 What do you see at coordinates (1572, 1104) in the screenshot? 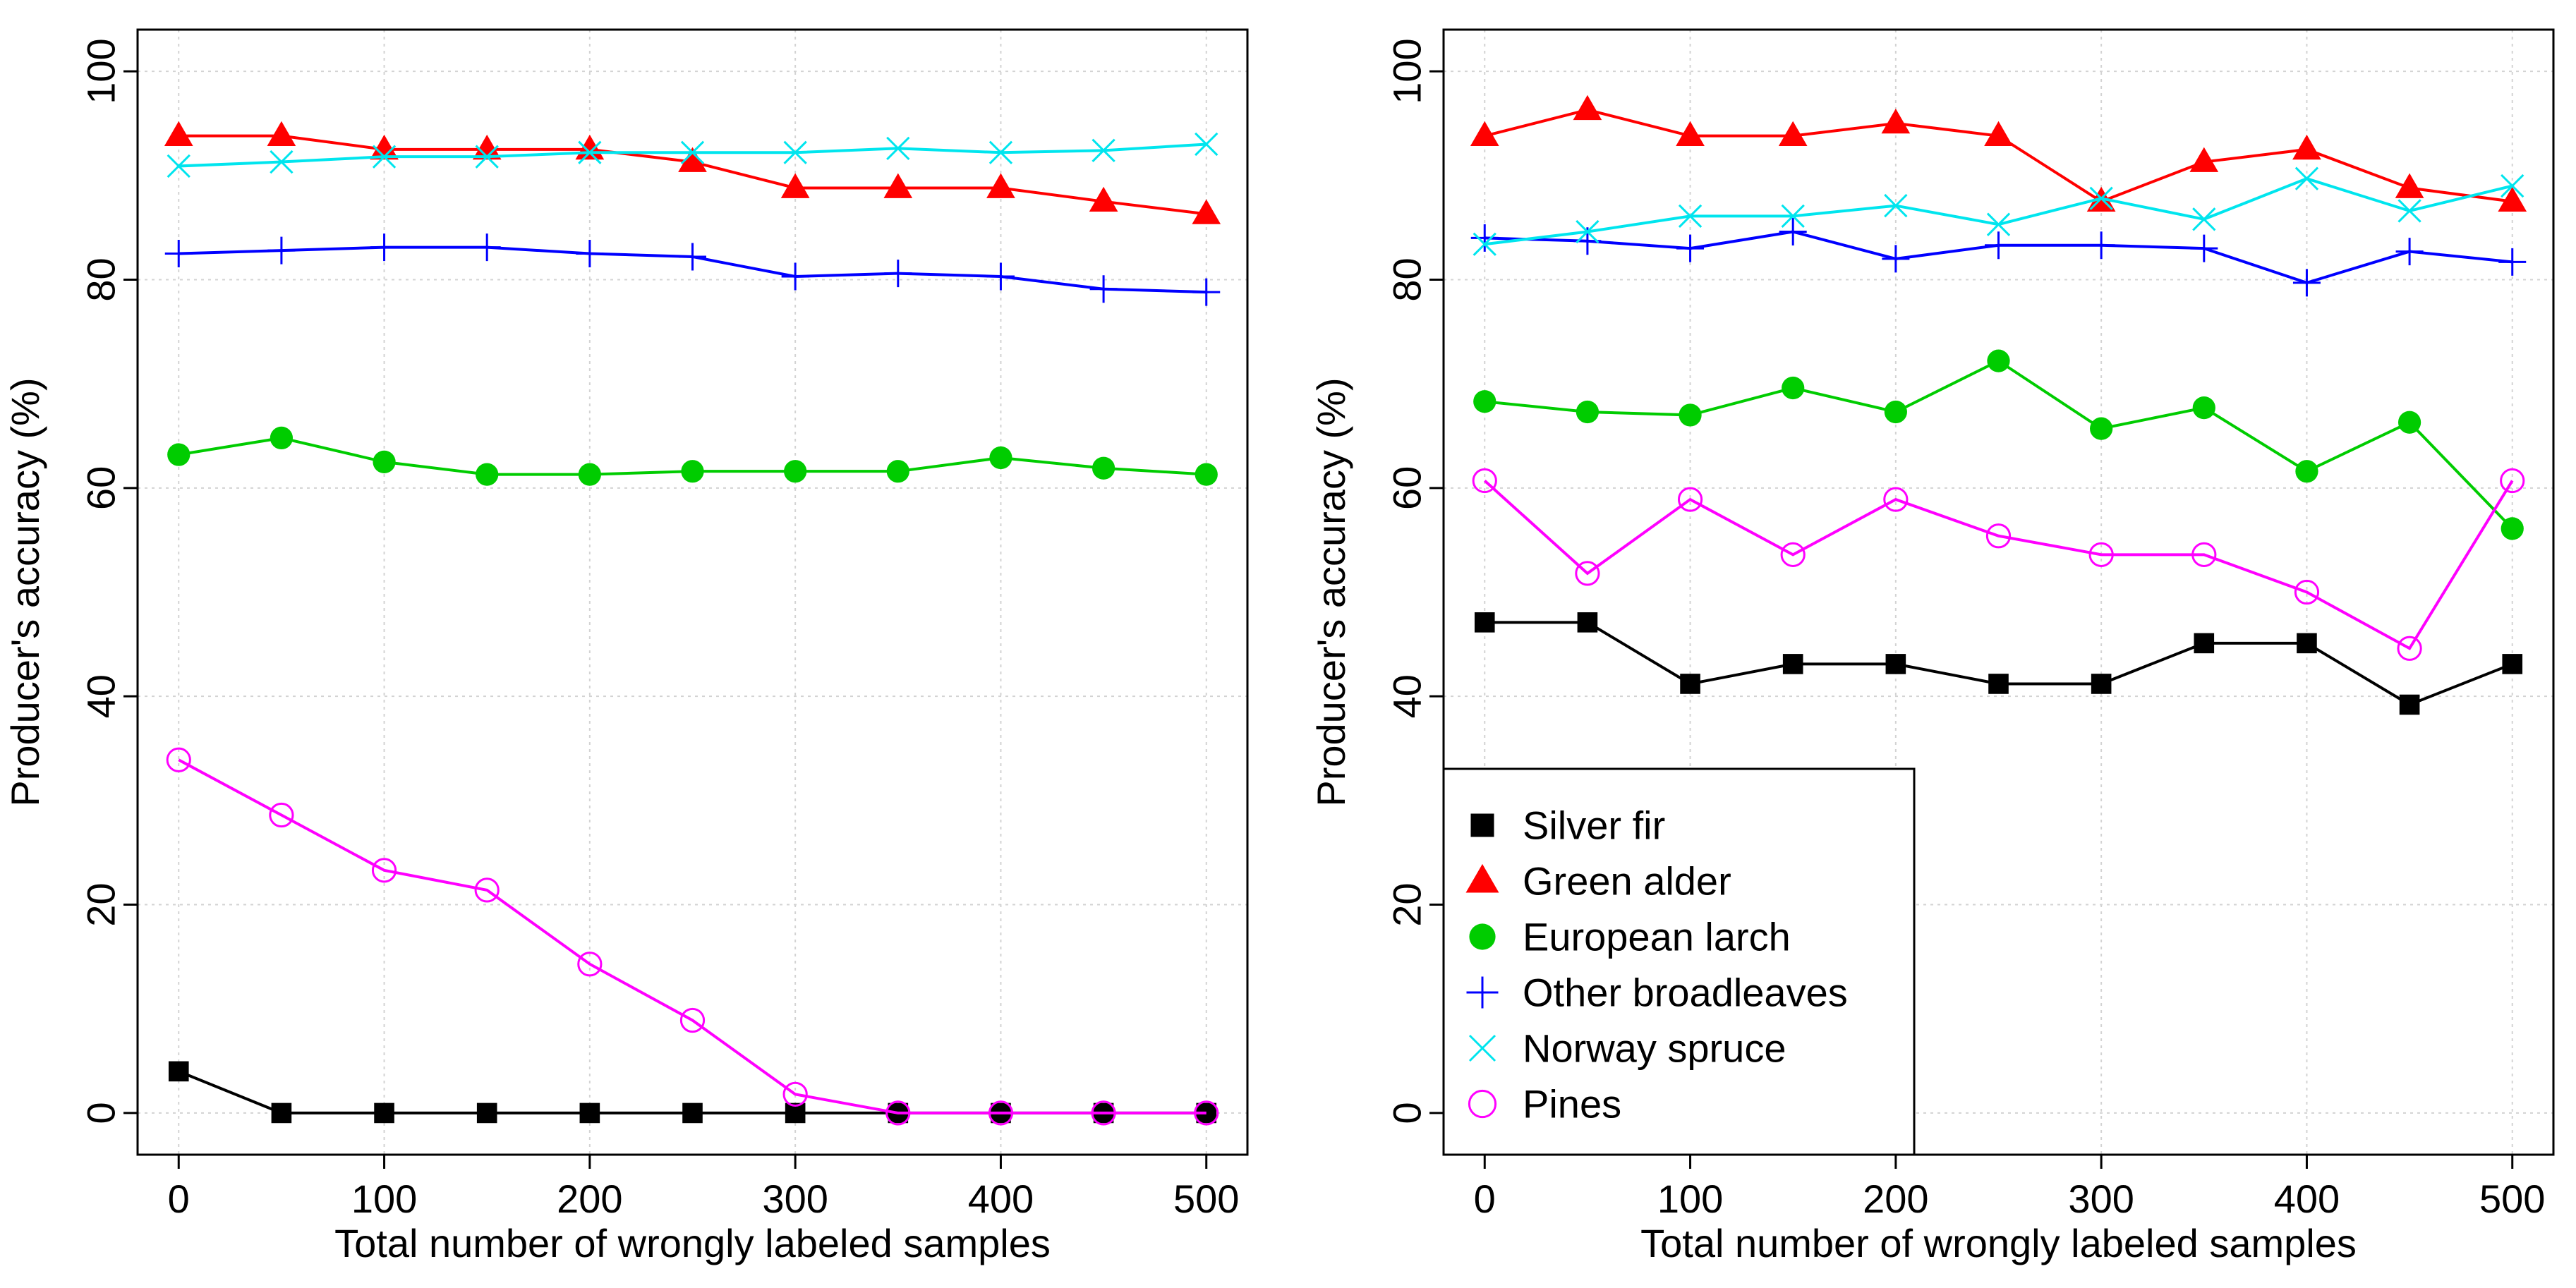
I see `legend-label-pines: Pines` at bounding box center [1572, 1104].